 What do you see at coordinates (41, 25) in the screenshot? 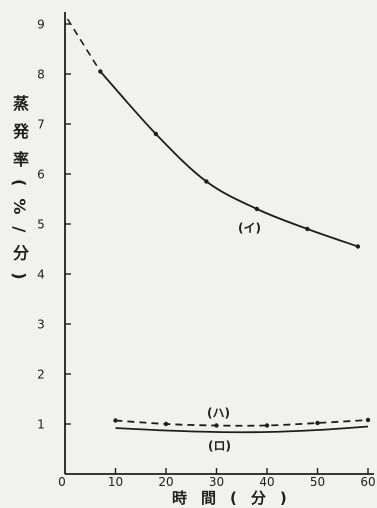
I see `y-tick-label: 9` at bounding box center [41, 25].